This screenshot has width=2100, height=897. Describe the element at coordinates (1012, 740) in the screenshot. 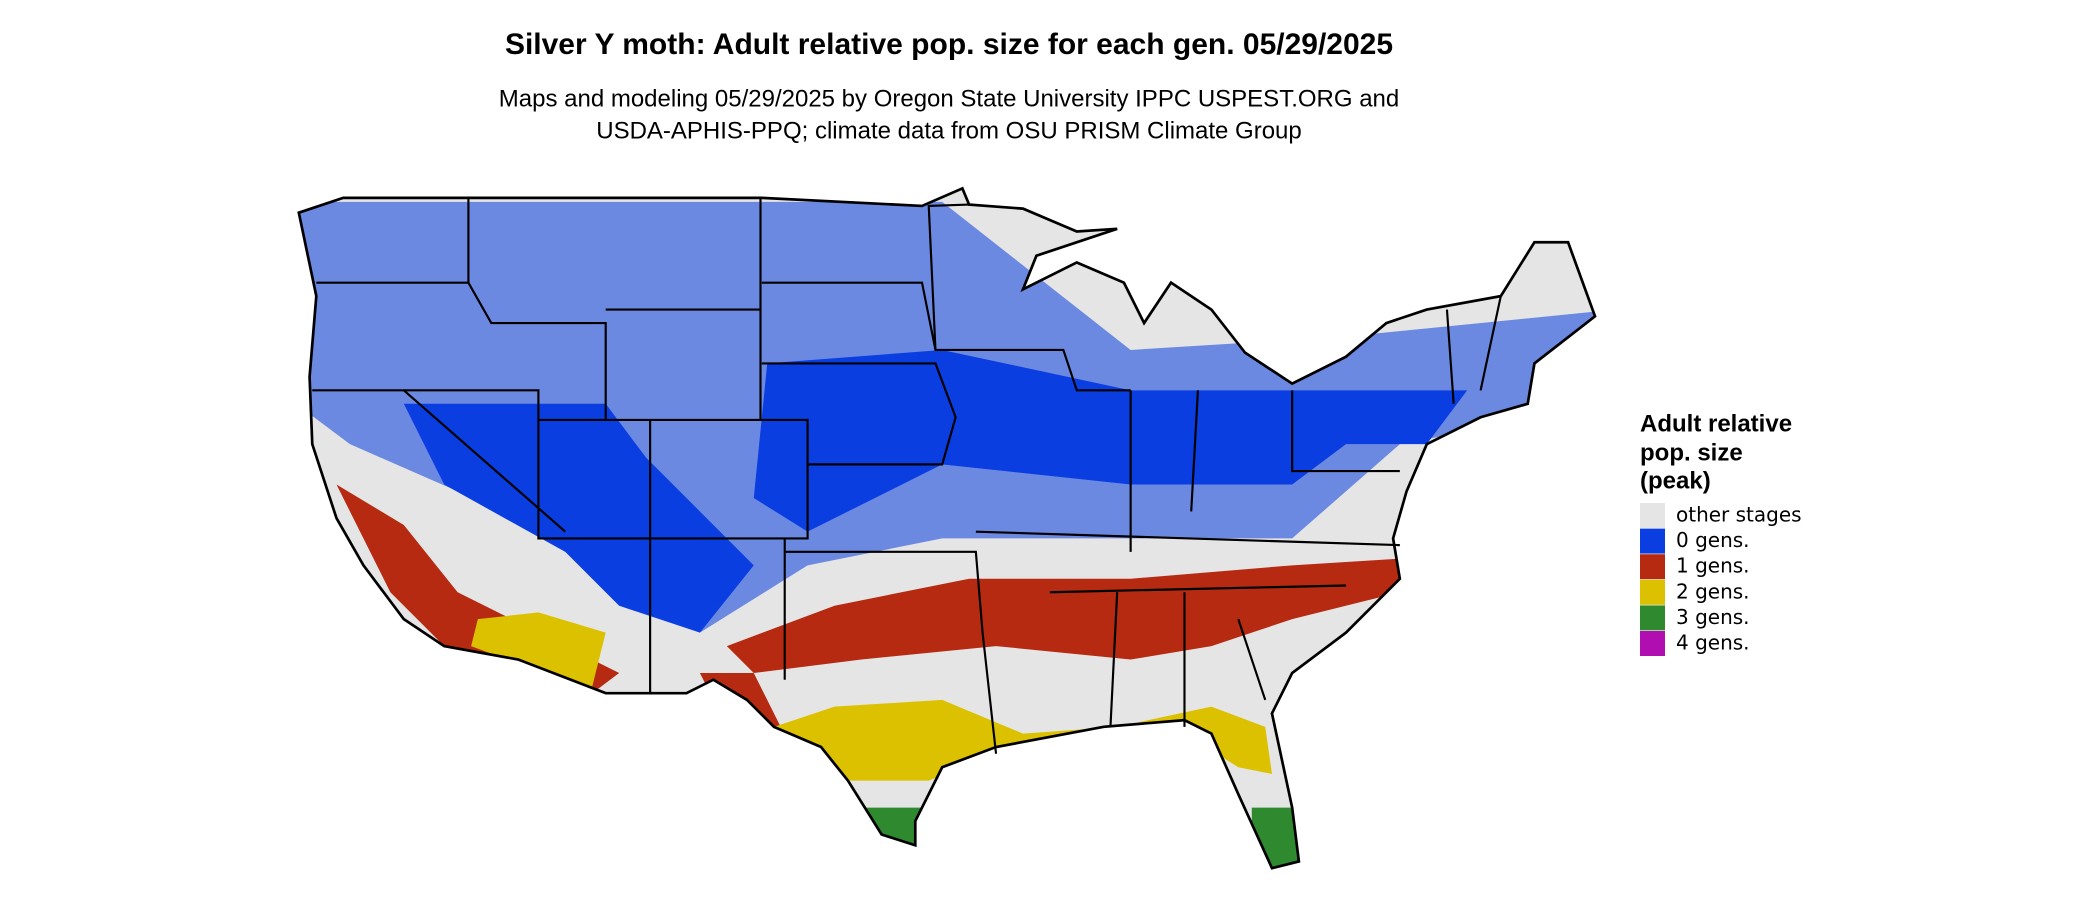

I see `band-two` at that location.